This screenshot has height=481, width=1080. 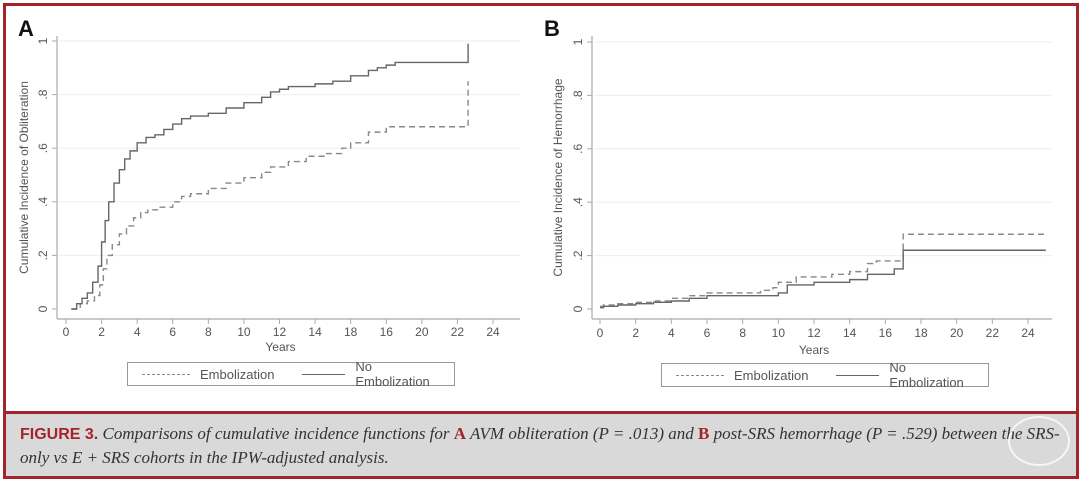 What do you see at coordinates (59, 434) in the screenshot?
I see `figure-label: FIGURE 3.` at bounding box center [59, 434].